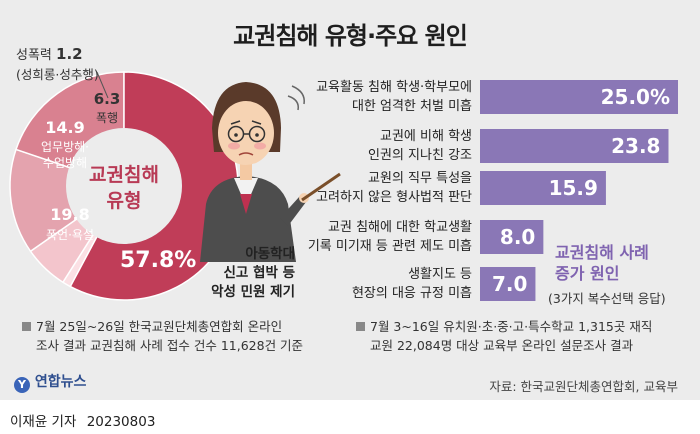  Describe the element at coordinates (389, 246) in the screenshot. I see `bar-label-3-line-1: 기록 미기재 등 관련 제도 미흡` at that location.